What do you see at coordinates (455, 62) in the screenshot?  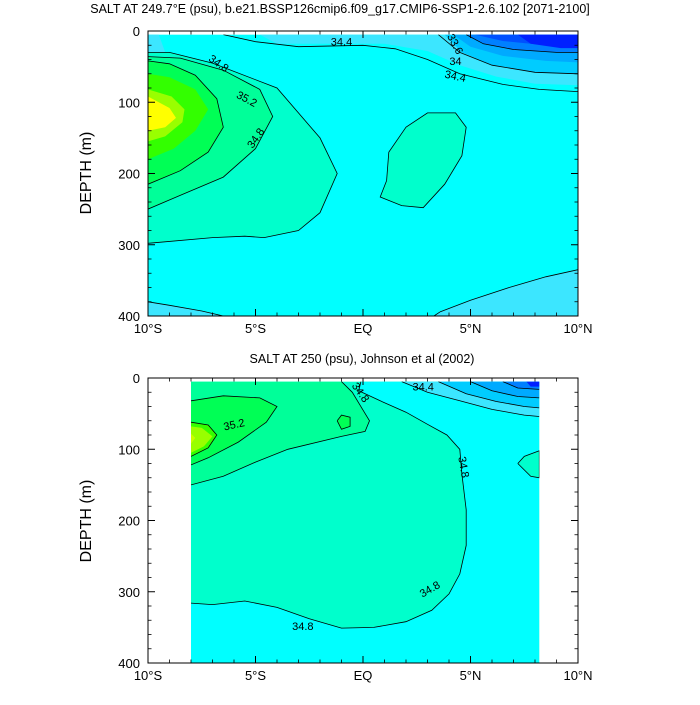 I see `contour-label-2: 34` at bounding box center [455, 62].